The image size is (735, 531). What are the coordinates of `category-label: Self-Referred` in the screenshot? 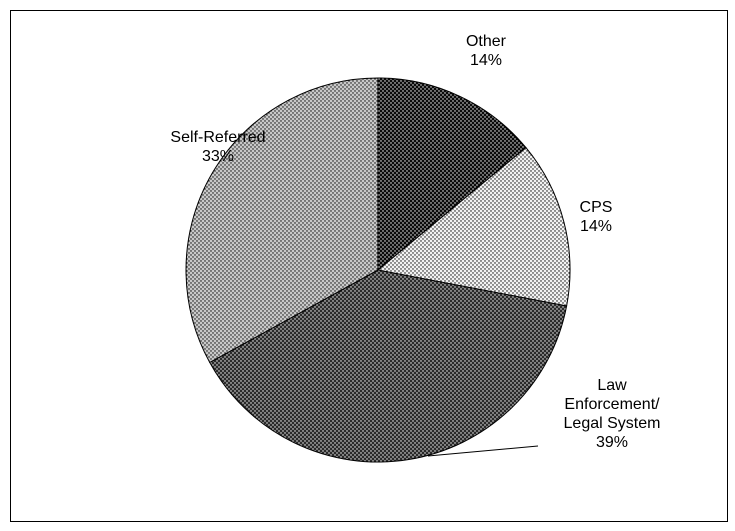 It's located at (218, 137).